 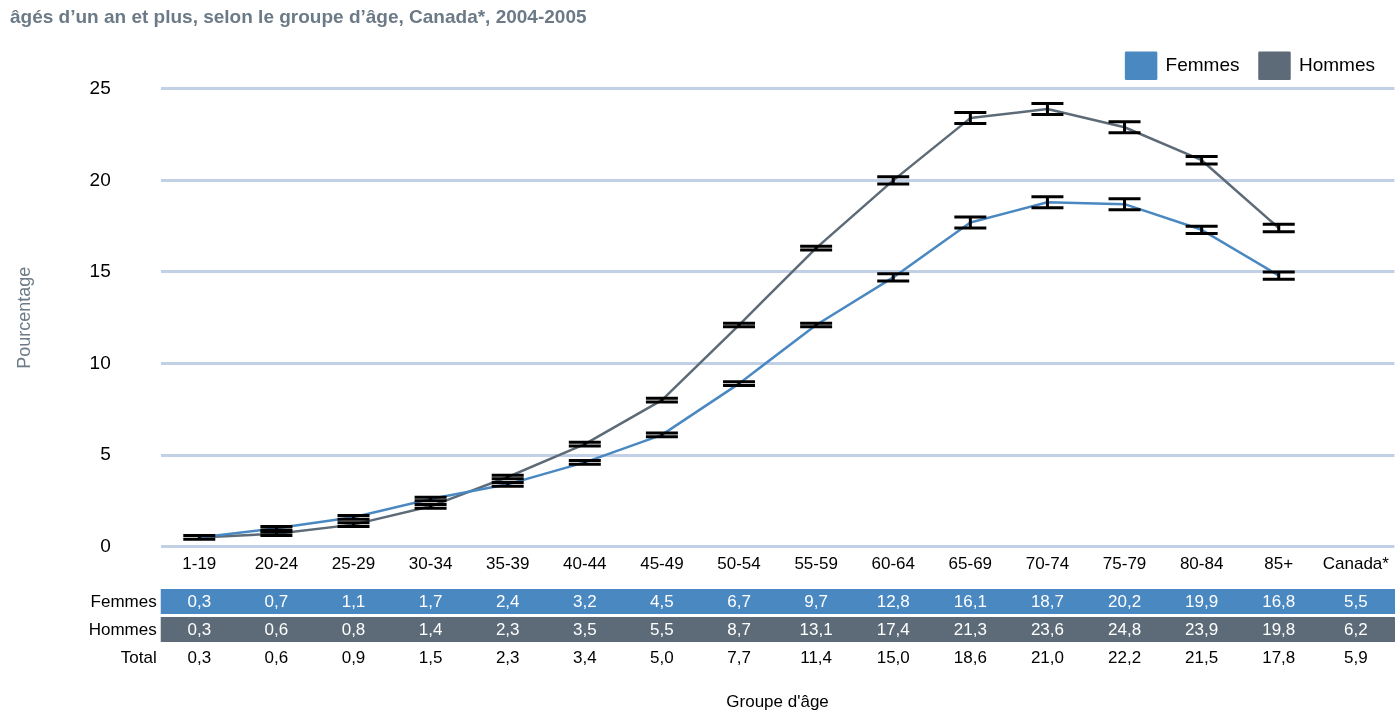 What do you see at coordinates (893, 564) in the screenshot?
I see `x-tick-label: 60-64` at bounding box center [893, 564].